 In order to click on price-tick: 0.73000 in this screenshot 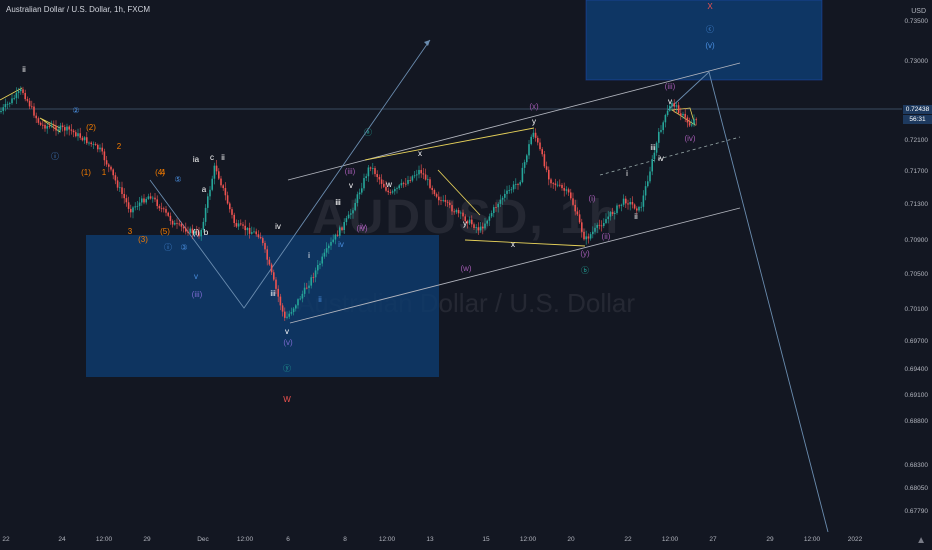, I will do `click(916, 61)`.